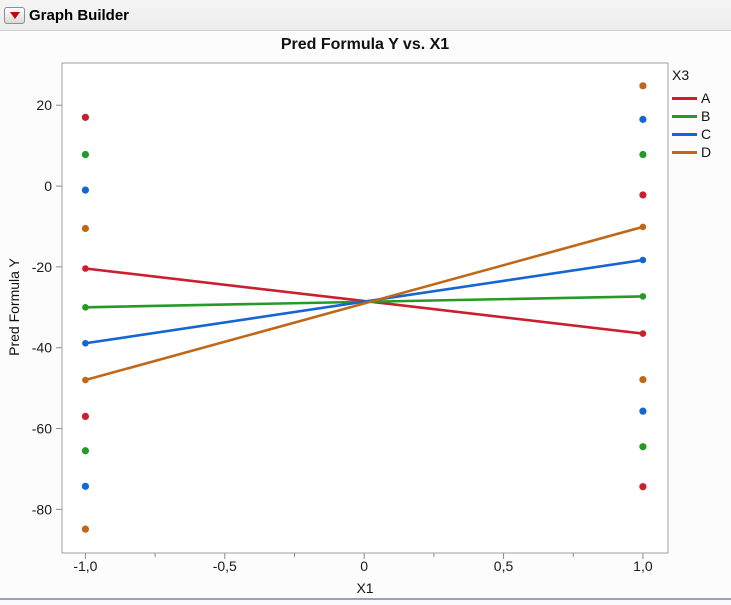  I want to click on window-bottom-border, so click(365, 599).